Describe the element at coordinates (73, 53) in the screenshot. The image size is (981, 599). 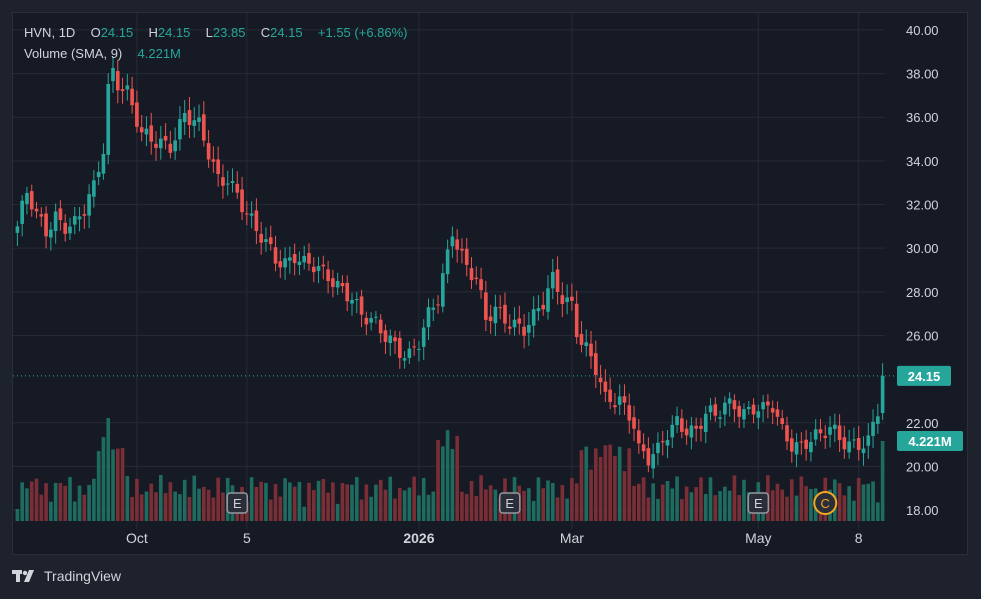
I see `volume-indicator-label: Volume (SMA, 9)` at that location.